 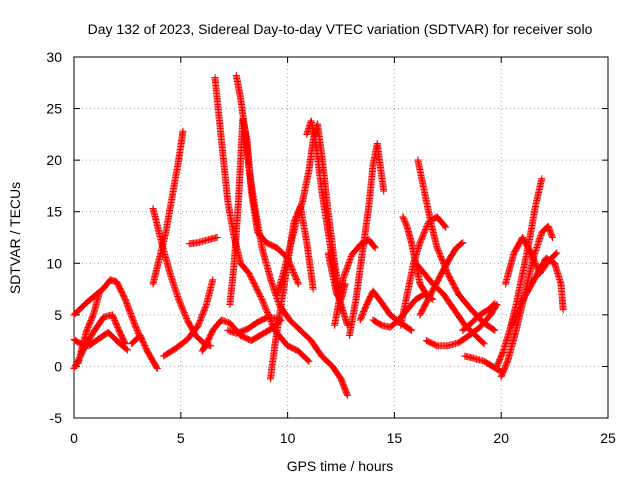 What do you see at coordinates (414, 255) in the screenshot?
I see `series-arc24` at bounding box center [414, 255].